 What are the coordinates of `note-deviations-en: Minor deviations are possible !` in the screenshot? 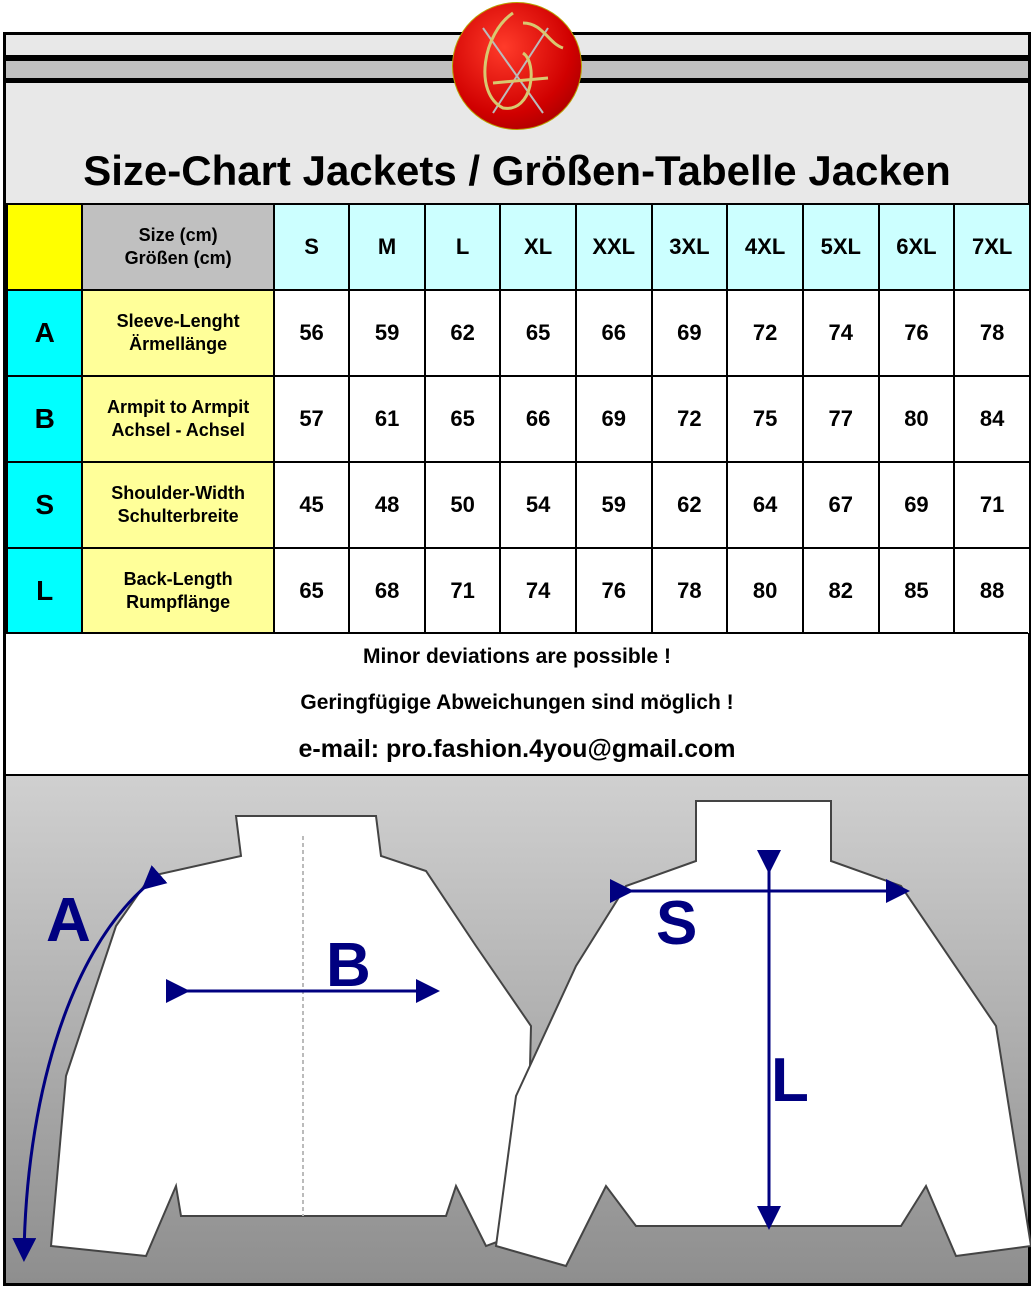 It's located at (517, 656).